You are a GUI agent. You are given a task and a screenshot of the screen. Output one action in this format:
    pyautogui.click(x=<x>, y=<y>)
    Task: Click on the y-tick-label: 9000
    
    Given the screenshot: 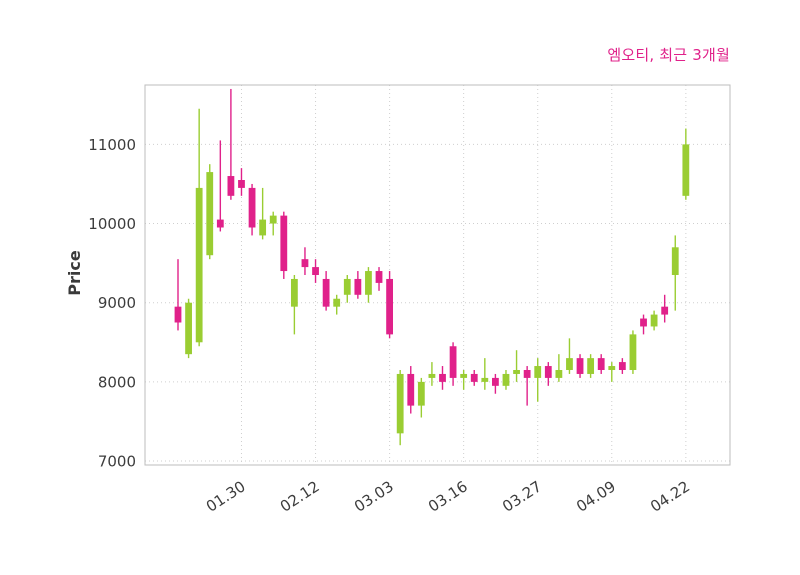 What is the action you would take?
    pyautogui.click(x=117, y=303)
    